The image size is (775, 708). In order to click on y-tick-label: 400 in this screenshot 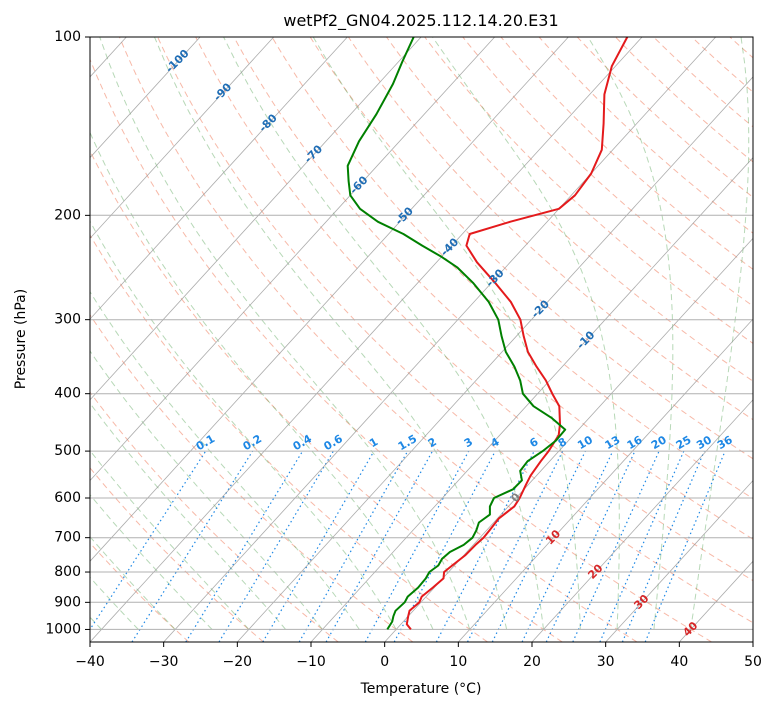, I will do `click(67, 394)`.